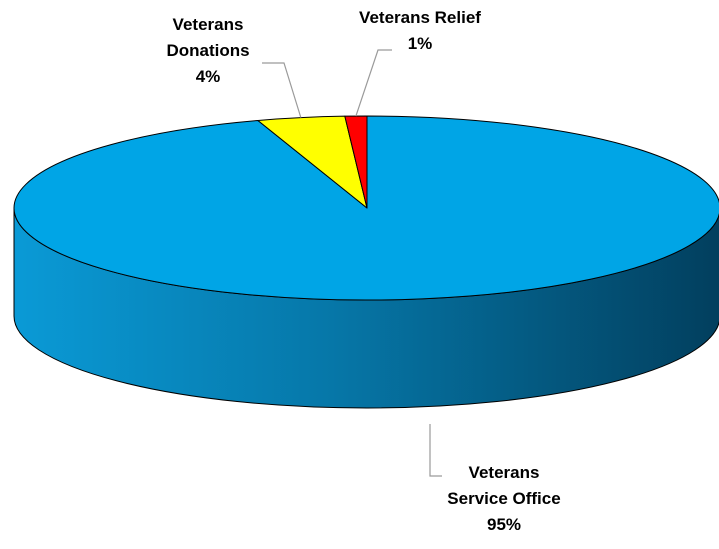  What do you see at coordinates (208, 24) in the screenshot?
I see `slice-name-veterans-donations-line1: Veterans` at bounding box center [208, 24].